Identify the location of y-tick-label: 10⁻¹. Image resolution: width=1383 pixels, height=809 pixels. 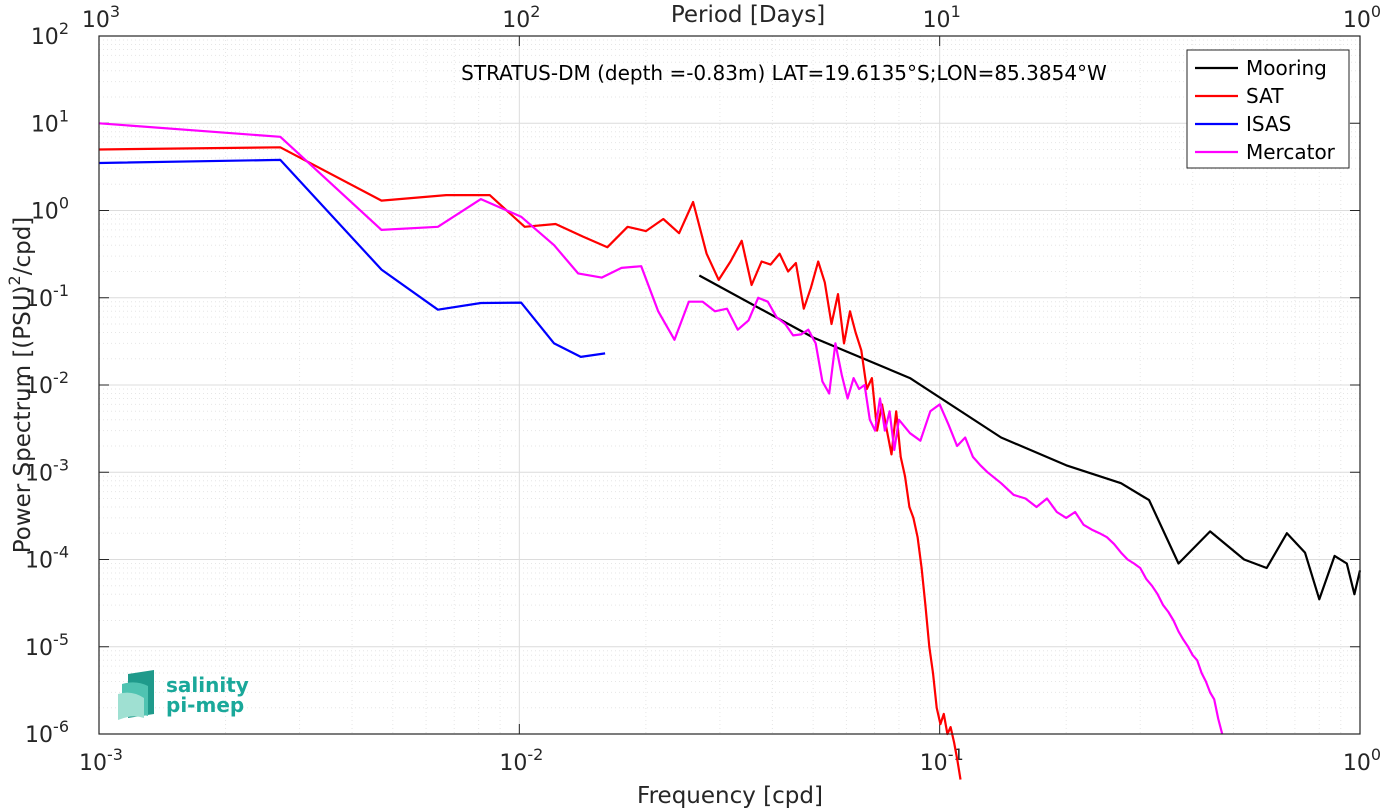
(47, 296).